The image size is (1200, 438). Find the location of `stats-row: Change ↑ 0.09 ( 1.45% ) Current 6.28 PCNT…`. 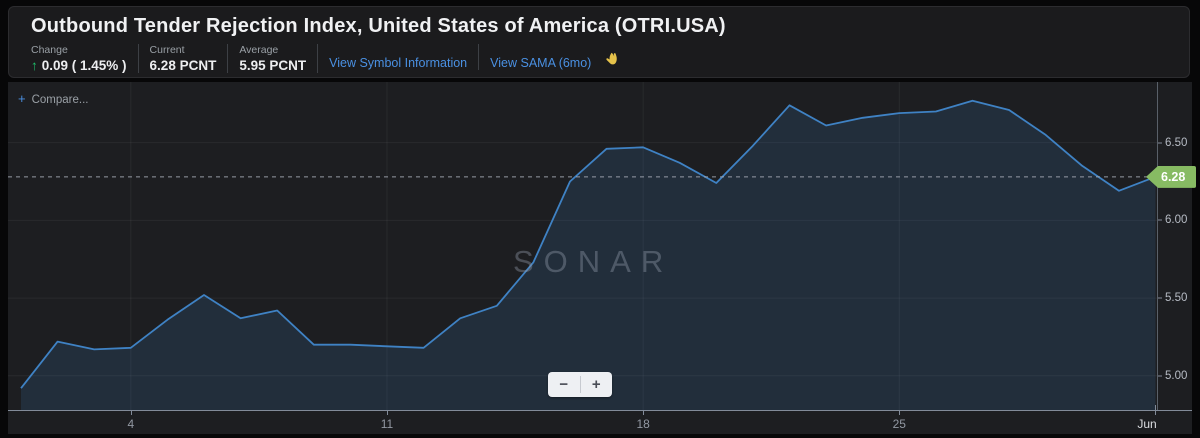

stats-row: Change ↑ 0.09 ( 1.45% ) Current 6.28 PCNT… is located at coordinates (325, 58).